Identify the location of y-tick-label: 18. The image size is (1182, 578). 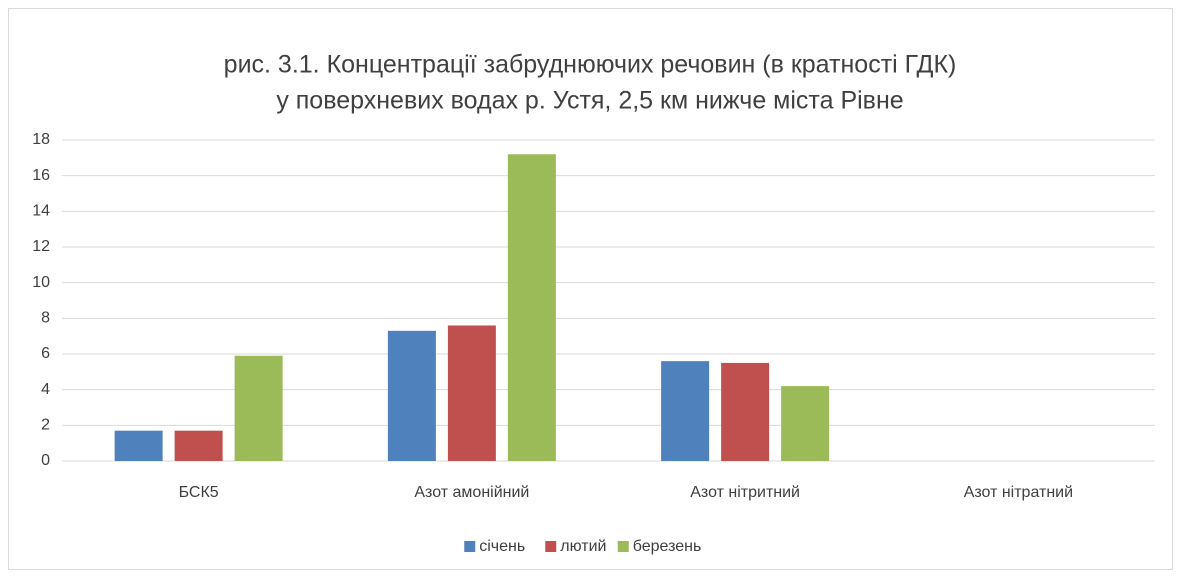
(41, 139).